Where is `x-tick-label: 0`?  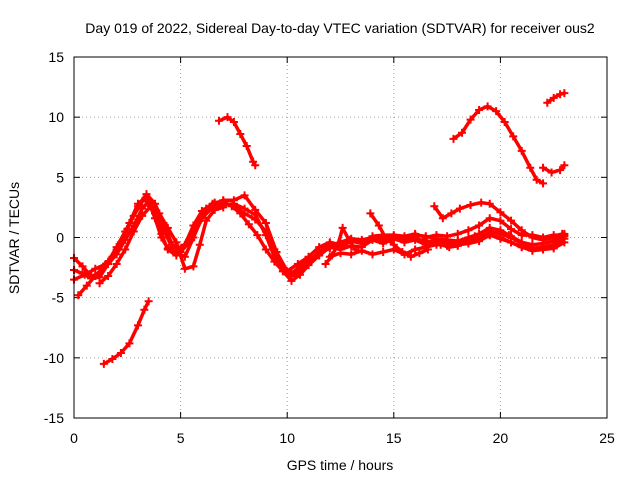
x-tick-label: 0 is located at coordinates (74, 438).